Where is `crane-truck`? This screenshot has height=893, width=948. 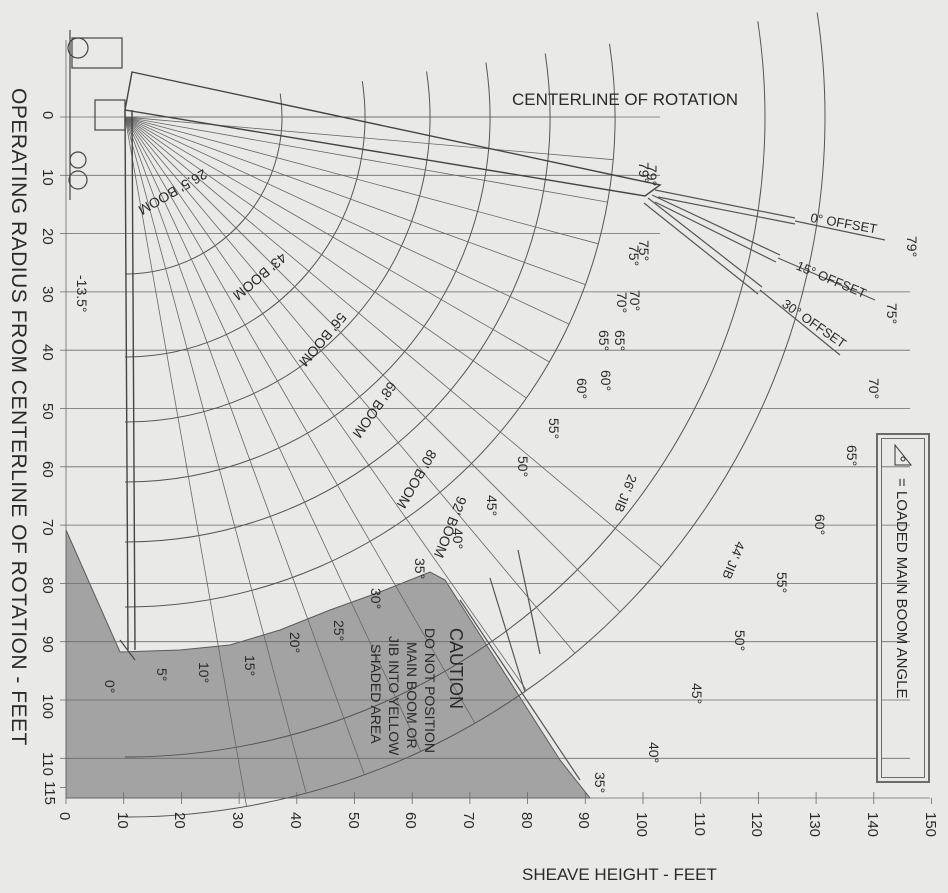
crane-truck is located at coordinates (101, 345).